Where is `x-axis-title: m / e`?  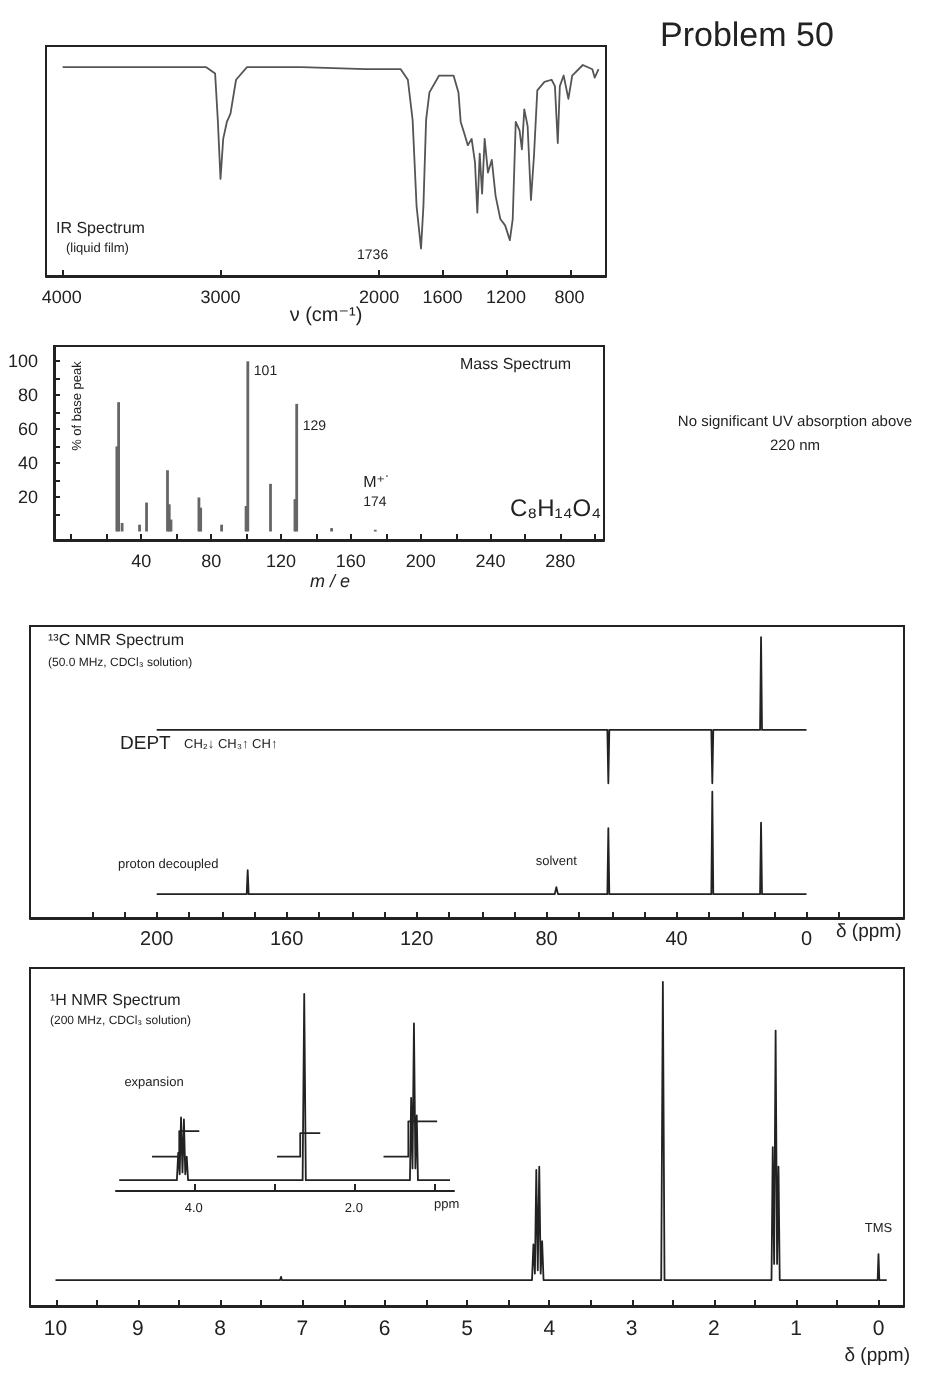
x-axis-title: m / e is located at coordinates (330, 581).